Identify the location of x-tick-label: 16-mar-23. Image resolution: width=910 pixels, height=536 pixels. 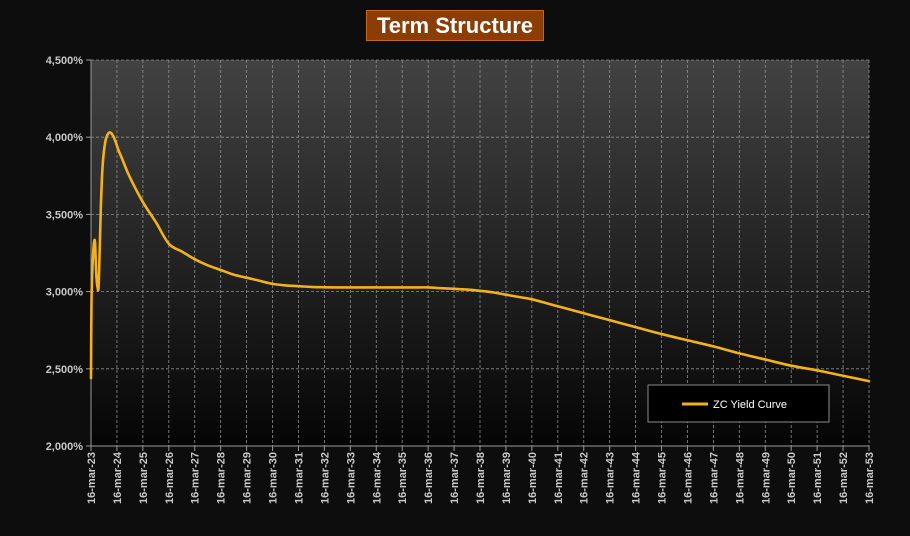
(92, 478).